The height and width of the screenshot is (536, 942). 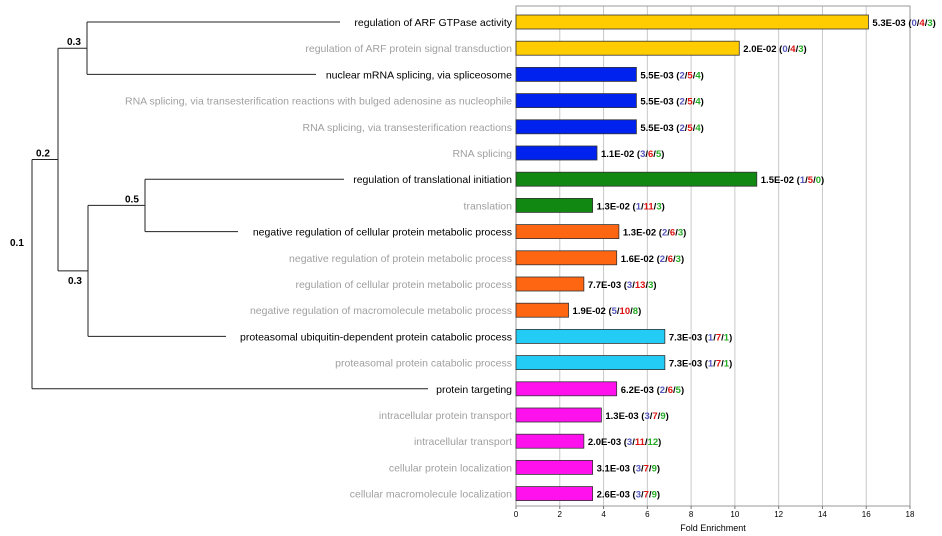 I want to click on term-label-7: translation, so click(x=488, y=206).